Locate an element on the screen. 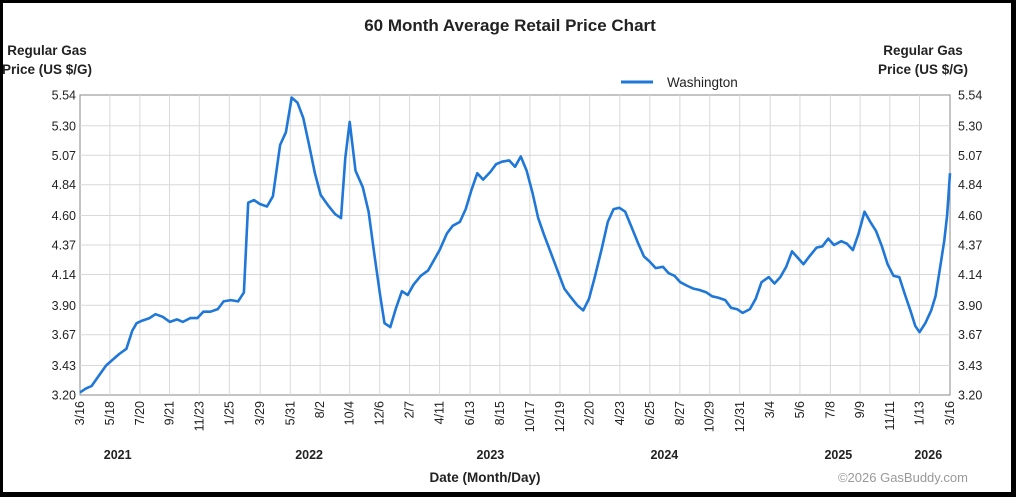 The height and width of the screenshot is (497, 1016). x-tick-label: 8/27 is located at coordinates (680, 413).